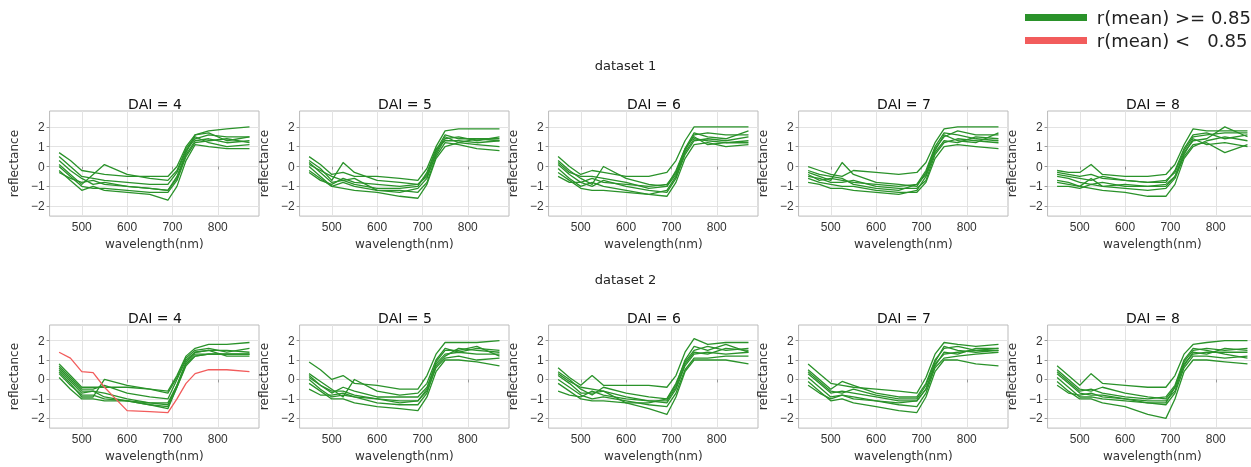  What do you see at coordinates (625, 279) in the screenshot?
I see `text: dataset 2` at bounding box center [625, 279].